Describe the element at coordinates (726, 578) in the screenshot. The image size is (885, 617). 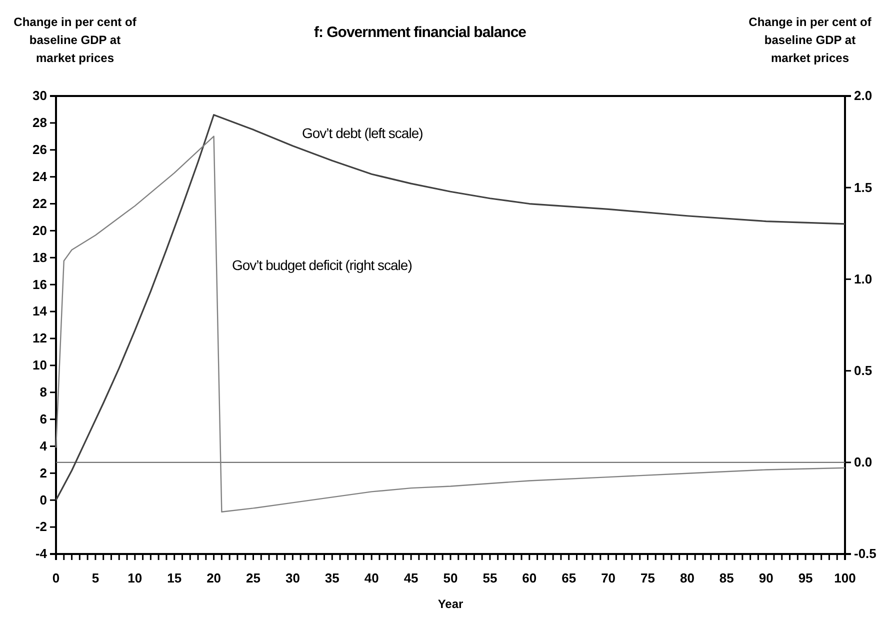
I see `x-tick-label: 85` at that location.